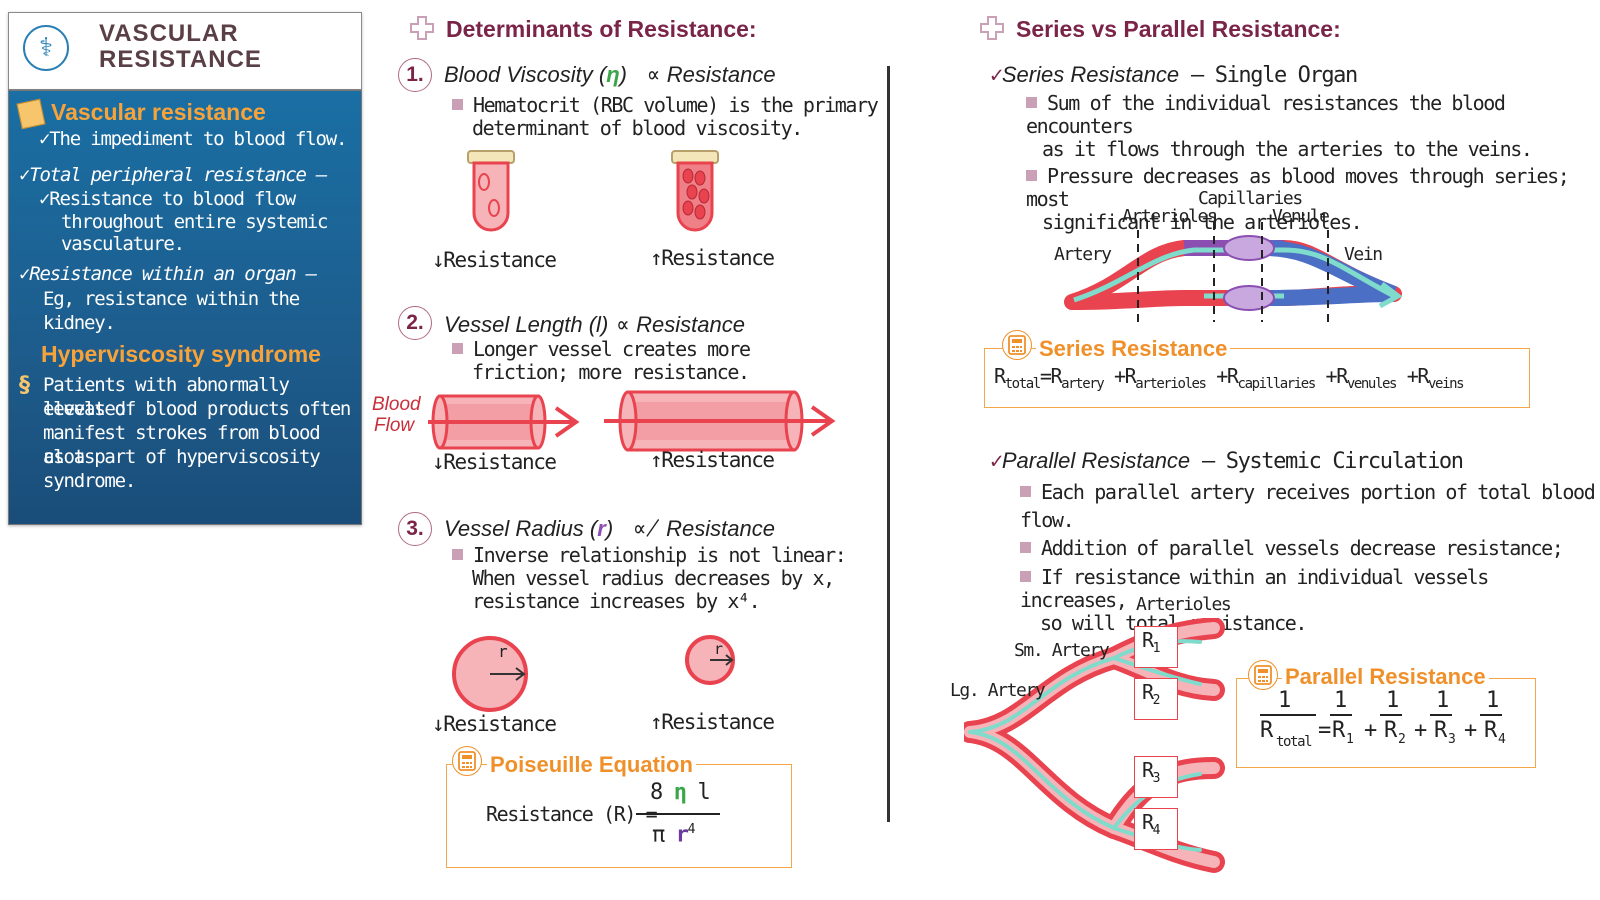 The image size is (1600, 900). What do you see at coordinates (182, 445) in the screenshot?
I see `hyper-line-3: manifest strokes from blood clots` at bounding box center [182, 445].